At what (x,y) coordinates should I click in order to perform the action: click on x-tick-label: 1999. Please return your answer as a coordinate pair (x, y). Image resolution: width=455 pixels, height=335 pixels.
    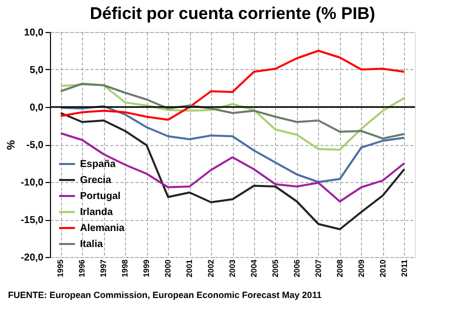
    Looking at the image, I should click on (147, 268).